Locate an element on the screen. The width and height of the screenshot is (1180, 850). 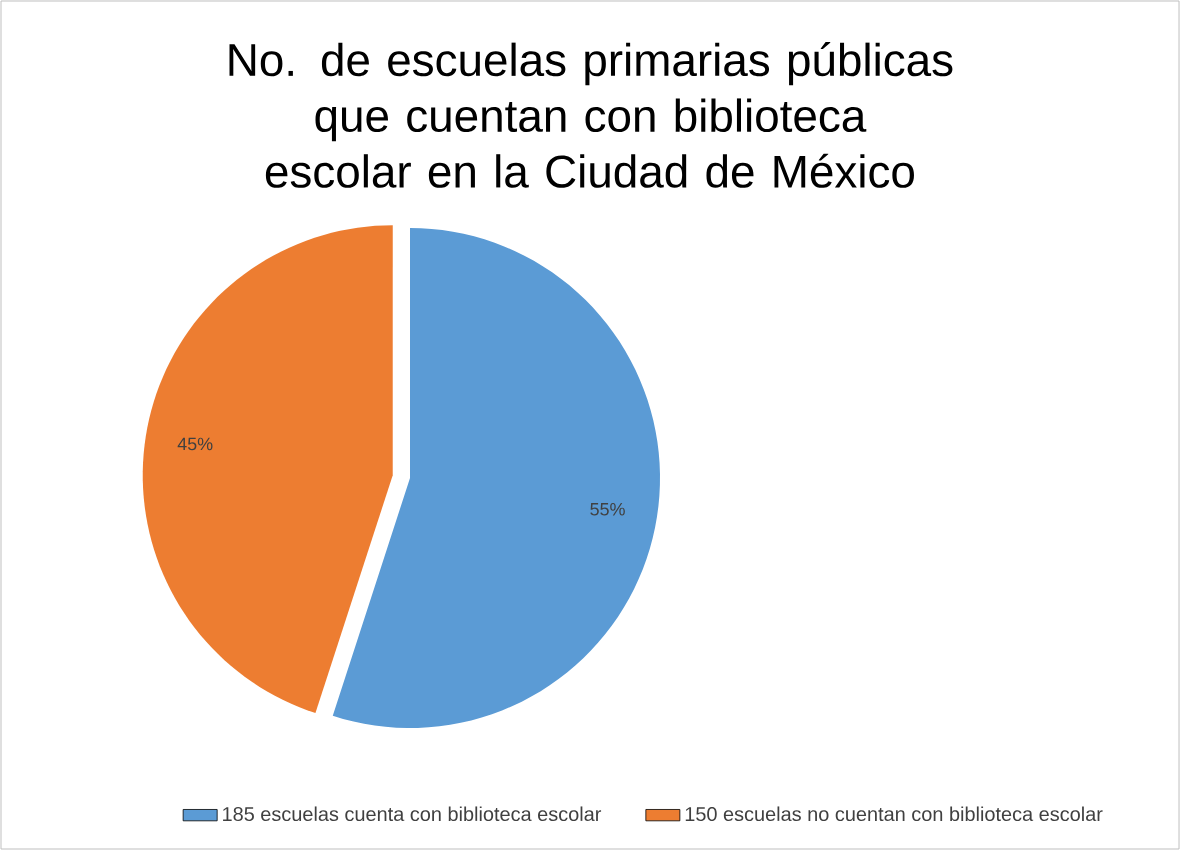
data-label: 55% is located at coordinates (607, 509).